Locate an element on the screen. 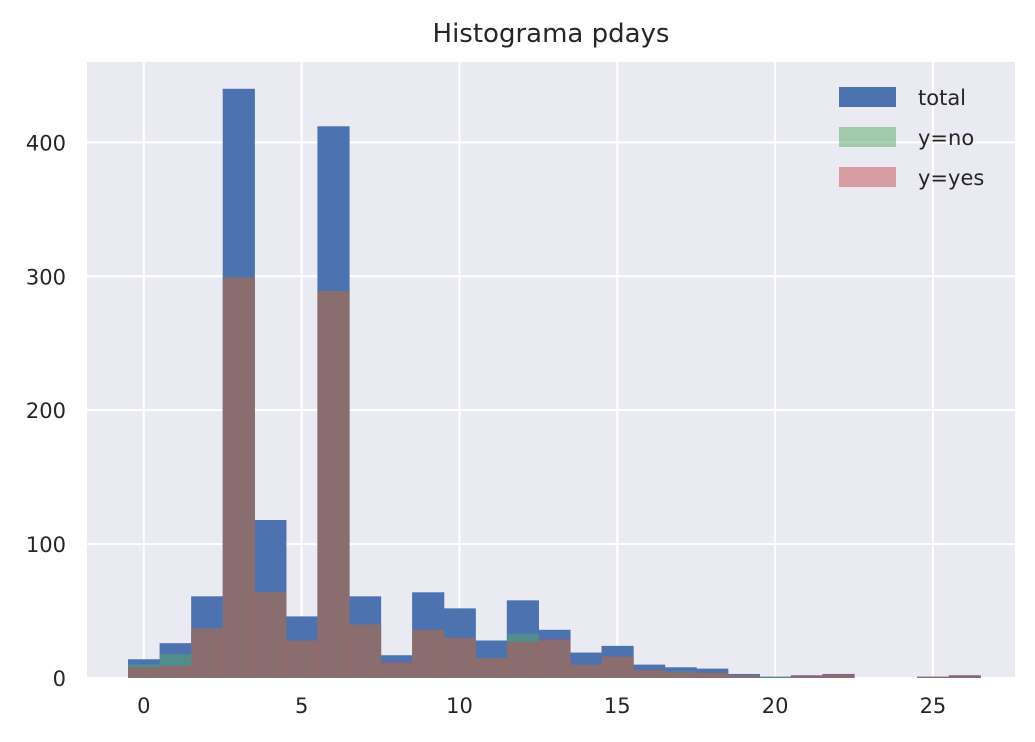 This screenshot has height=742, width=1035. chart-title: Histograma pdays is located at coordinates (551, 34).